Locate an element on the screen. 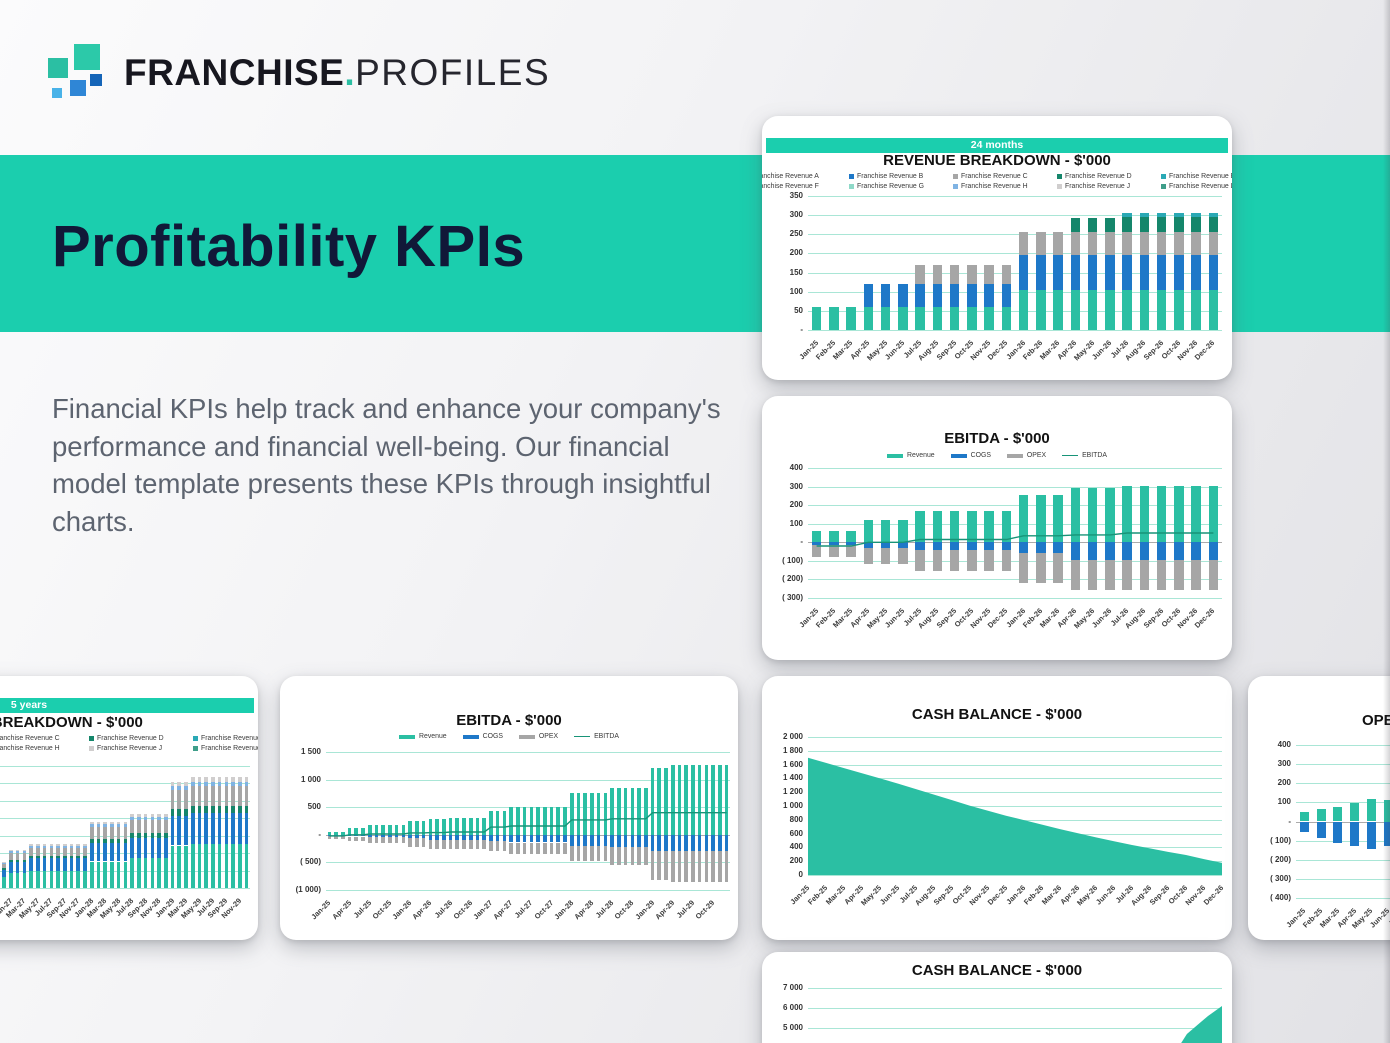 Image resolution: width=1390 pixels, height=1043 pixels. y-tick-label: 250 is located at coordinates (796, 234).